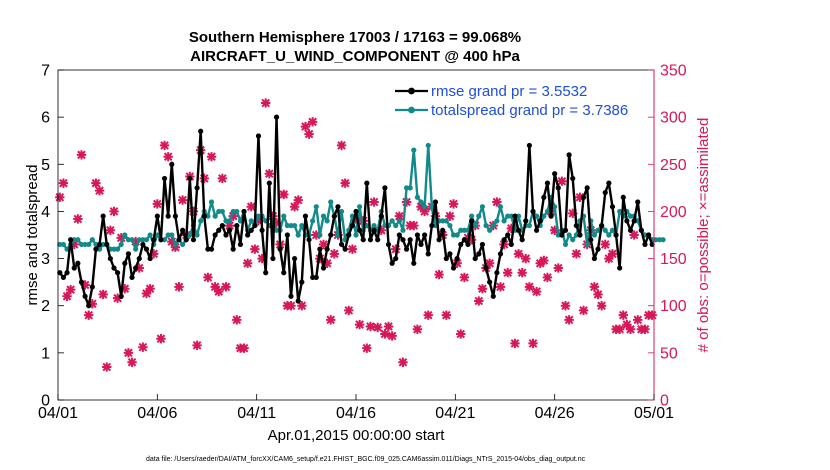  Describe the element at coordinates (411, 91) in the screenshot. I see `legend-rmse-marker` at that location.